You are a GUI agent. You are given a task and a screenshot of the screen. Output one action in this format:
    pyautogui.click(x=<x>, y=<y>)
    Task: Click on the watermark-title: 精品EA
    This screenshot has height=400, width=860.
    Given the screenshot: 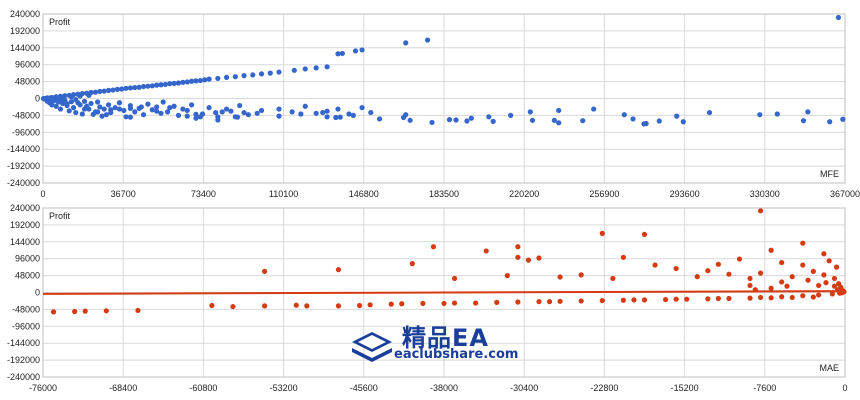 What is the action you would take?
    pyautogui.click(x=445, y=338)
    